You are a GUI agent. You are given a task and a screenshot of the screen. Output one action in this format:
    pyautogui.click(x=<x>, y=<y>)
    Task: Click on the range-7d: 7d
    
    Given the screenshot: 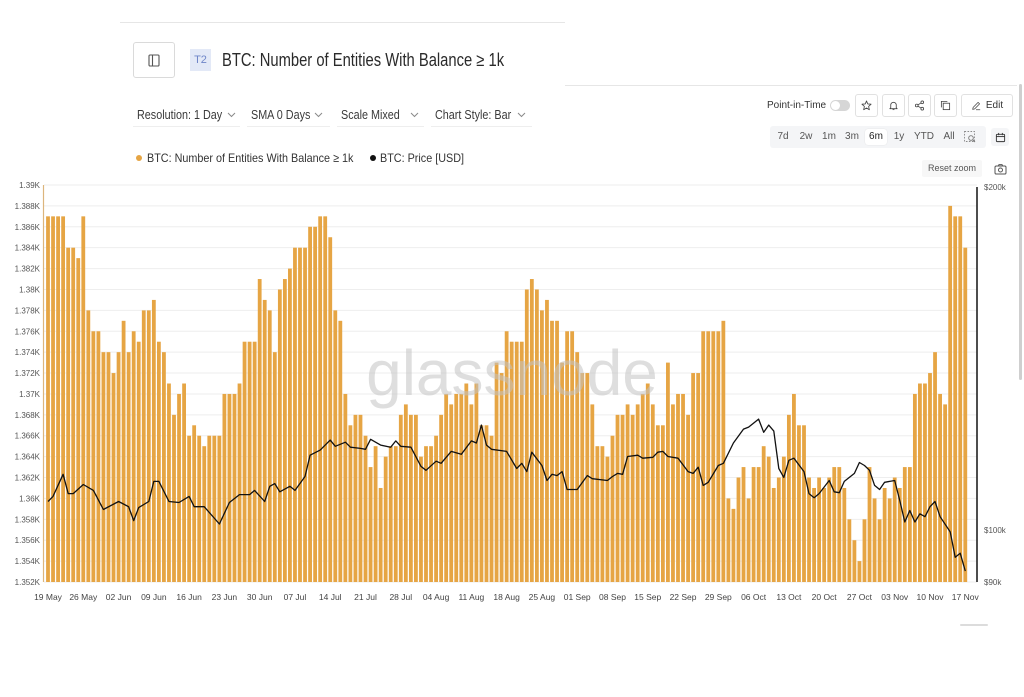 What is the action you would take?
    pyautogui.click(x=783, y=136)
    